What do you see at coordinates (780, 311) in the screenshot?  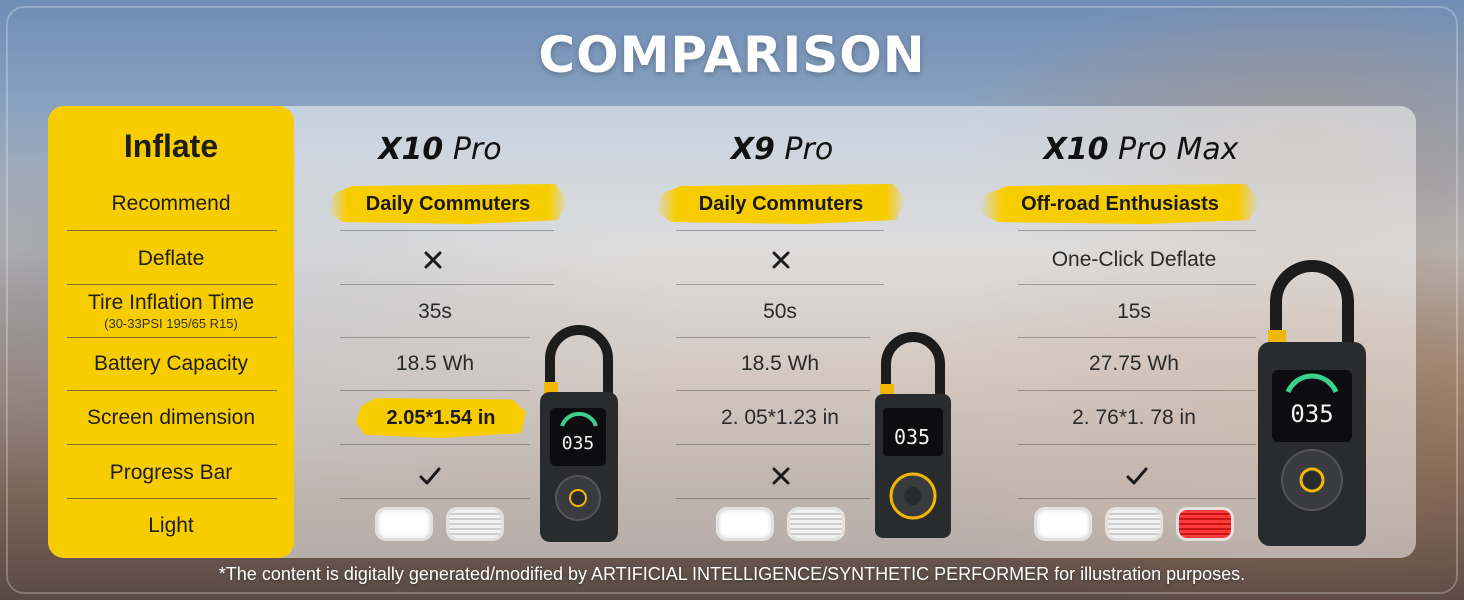 I see `inflation-time-value: 50s` at bounding box center [780, 311].